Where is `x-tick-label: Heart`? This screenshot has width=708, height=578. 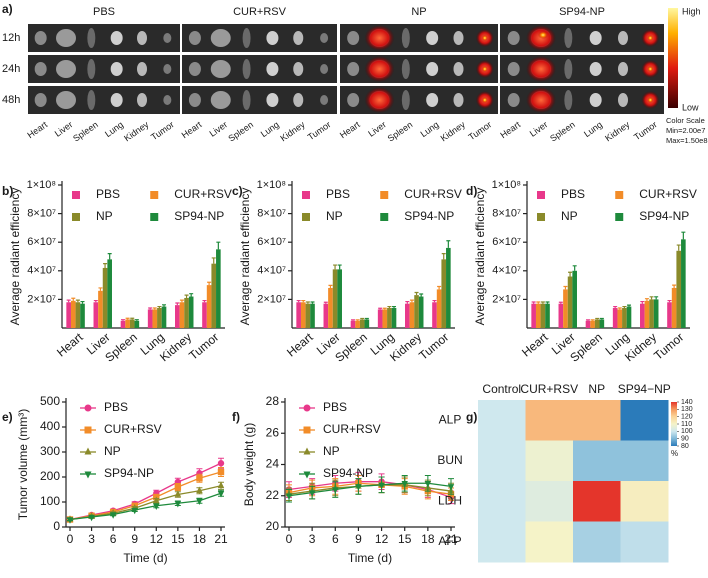
x-tick-label: Heart is located at coordinates (70, 345).